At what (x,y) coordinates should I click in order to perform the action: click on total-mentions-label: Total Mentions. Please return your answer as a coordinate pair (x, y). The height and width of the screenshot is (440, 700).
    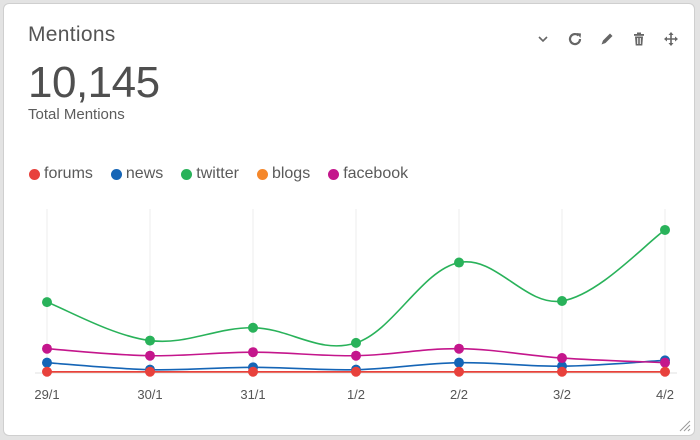
    Looking at the image, I should click on (76, 114).